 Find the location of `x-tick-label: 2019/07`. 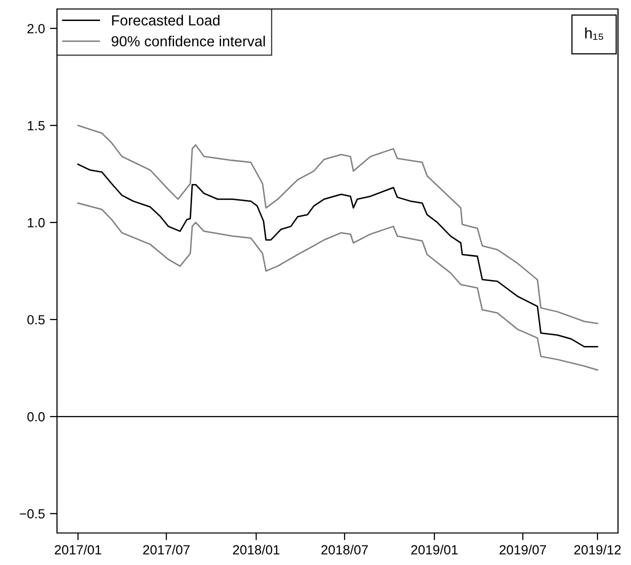

x-tick-label: 2019/07 is located at coordinates (523, 549).